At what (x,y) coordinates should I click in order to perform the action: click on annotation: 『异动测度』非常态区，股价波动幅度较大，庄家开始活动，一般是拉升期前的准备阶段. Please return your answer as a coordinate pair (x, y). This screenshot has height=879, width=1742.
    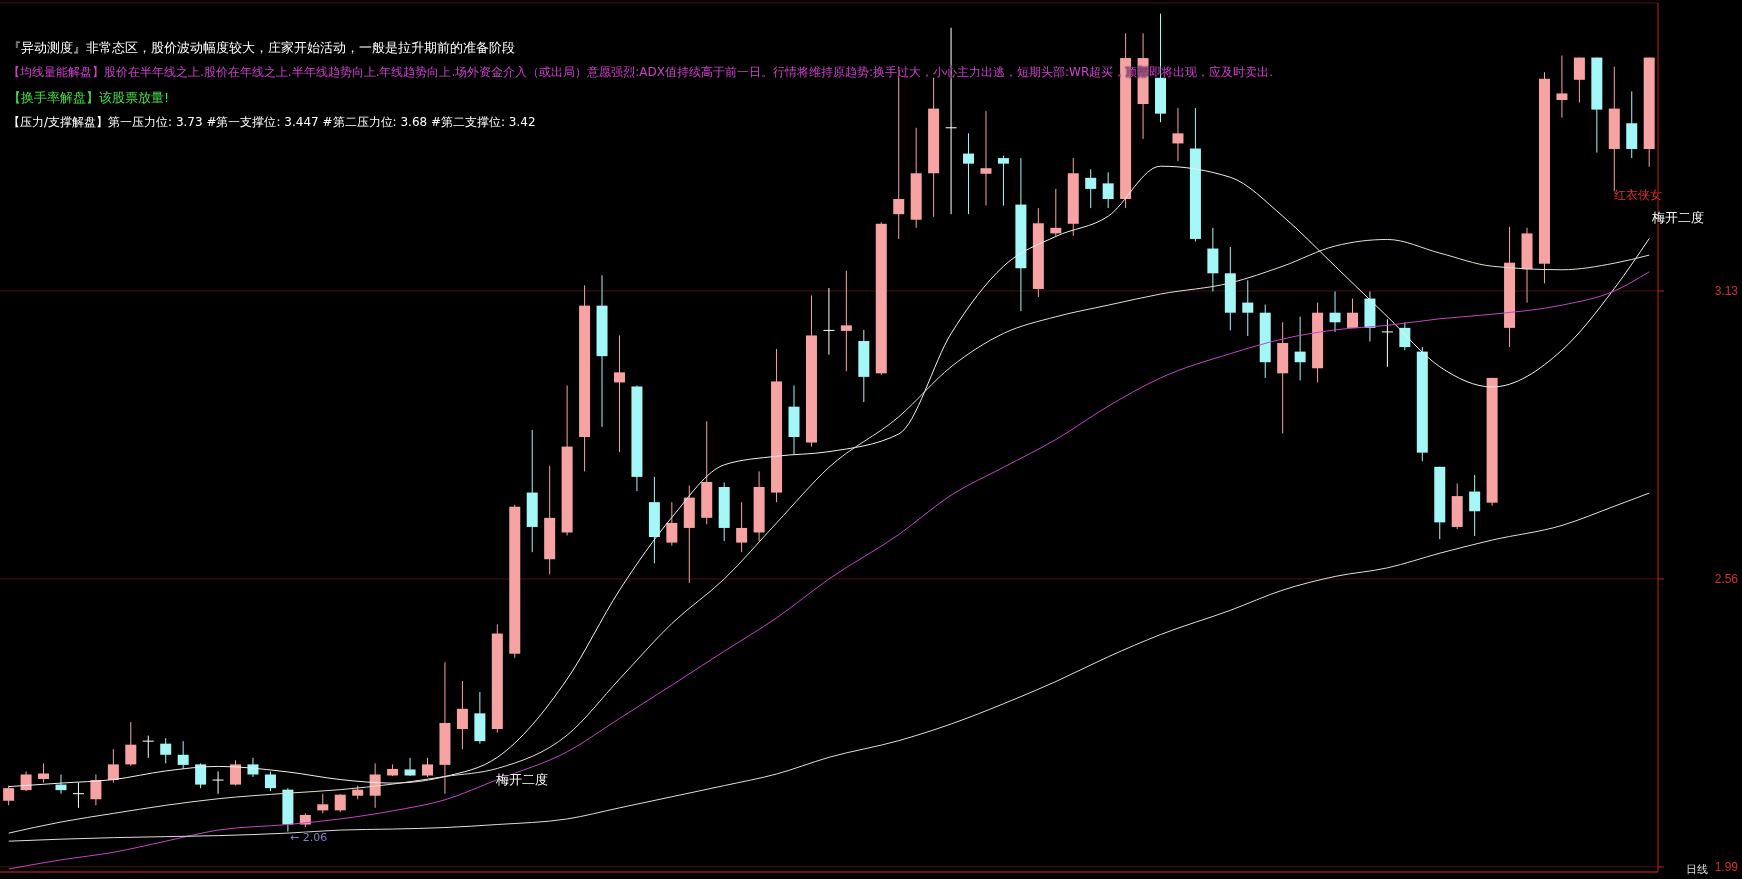
    Looking at the image, I should click on (261, 48).